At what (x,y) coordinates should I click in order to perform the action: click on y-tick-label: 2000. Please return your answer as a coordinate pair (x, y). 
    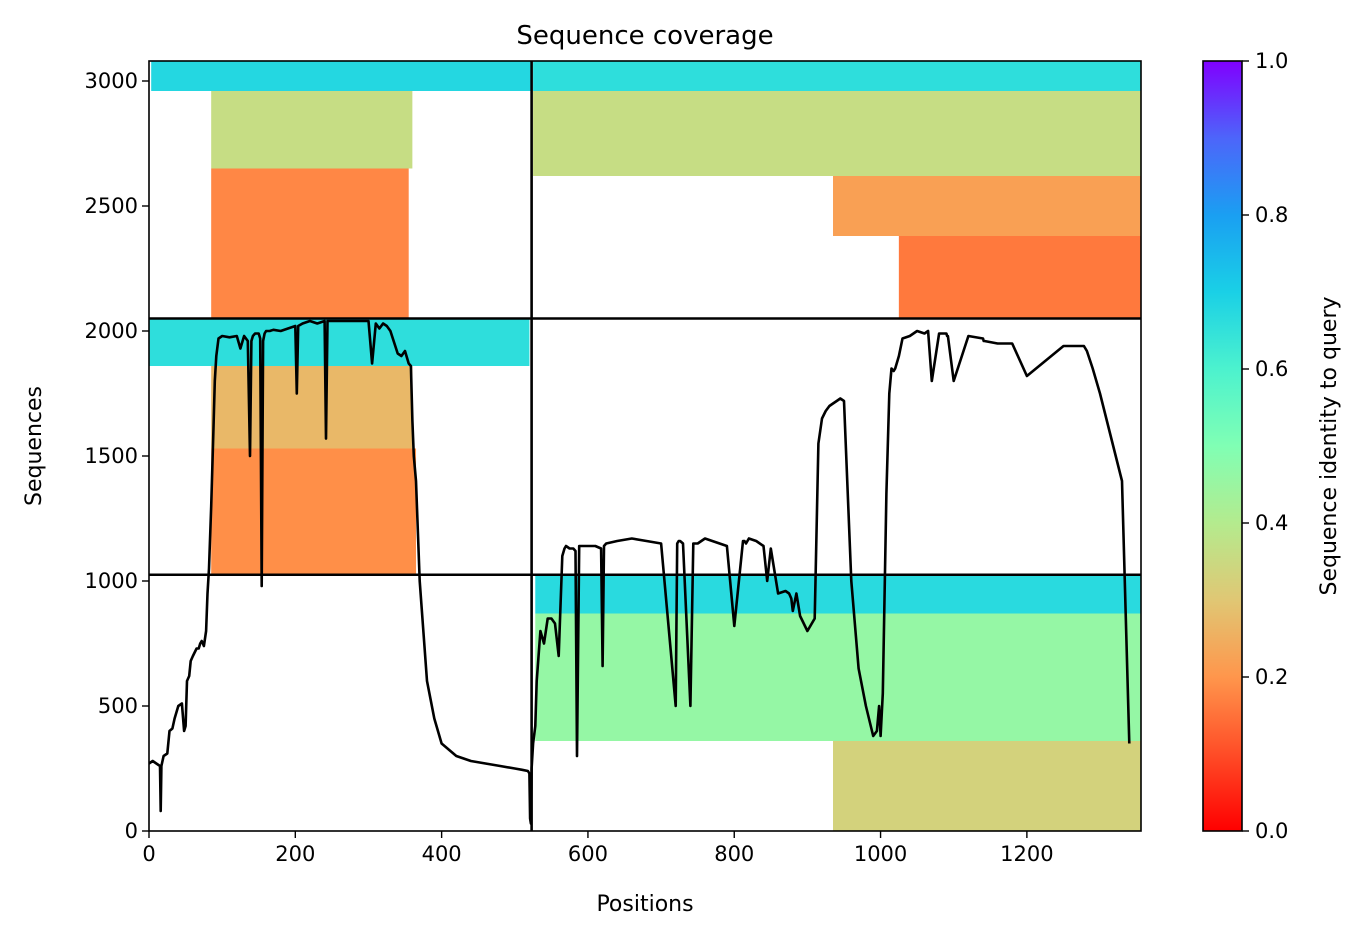
    Looking at the image, I should click on (111, 331).